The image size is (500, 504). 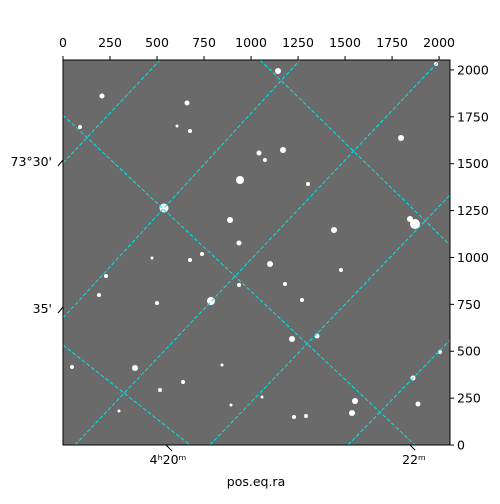 What do you see at coordinates (469, 398) in the screenshot?
I see `y-tick-label: 250` at bounding box center [469, 398].